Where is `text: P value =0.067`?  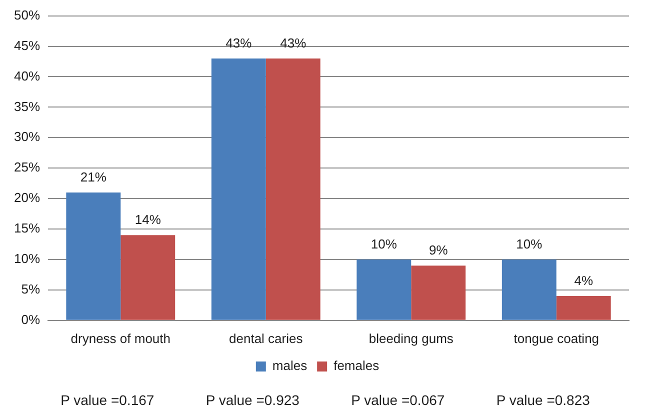
text: P value =0.067 is located at coordinates (398, 400).